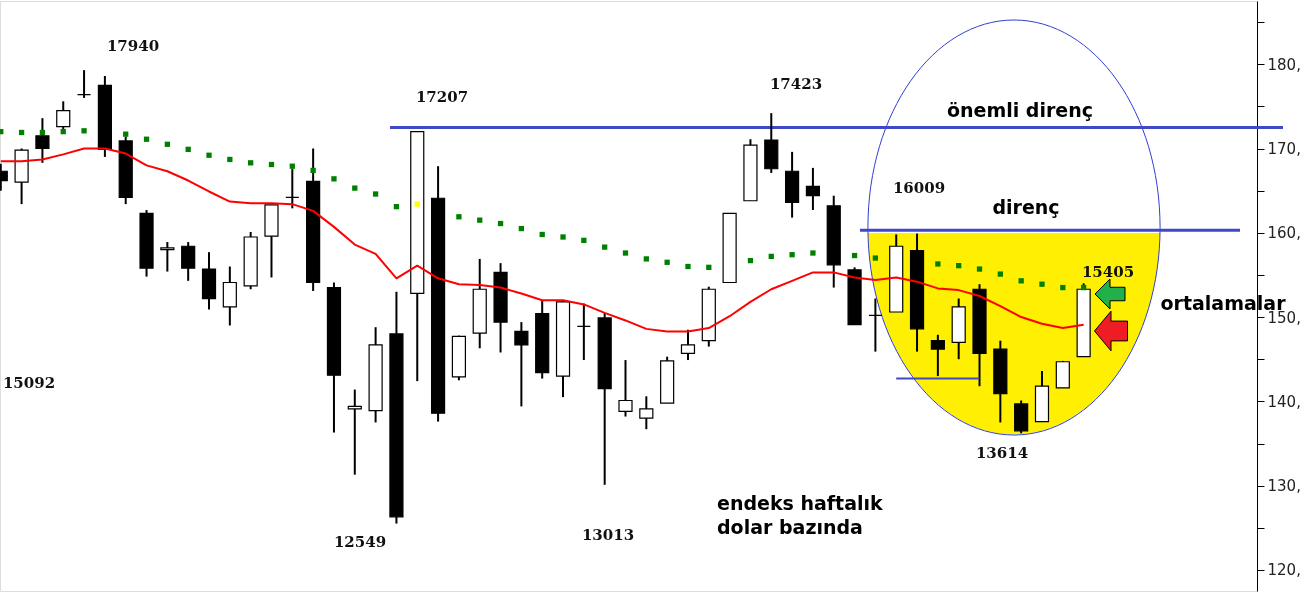  Describe the element at coordinates (800, 515) in the screenshot. I see `annotation: endeks haftalık dolar bazında` at that location.